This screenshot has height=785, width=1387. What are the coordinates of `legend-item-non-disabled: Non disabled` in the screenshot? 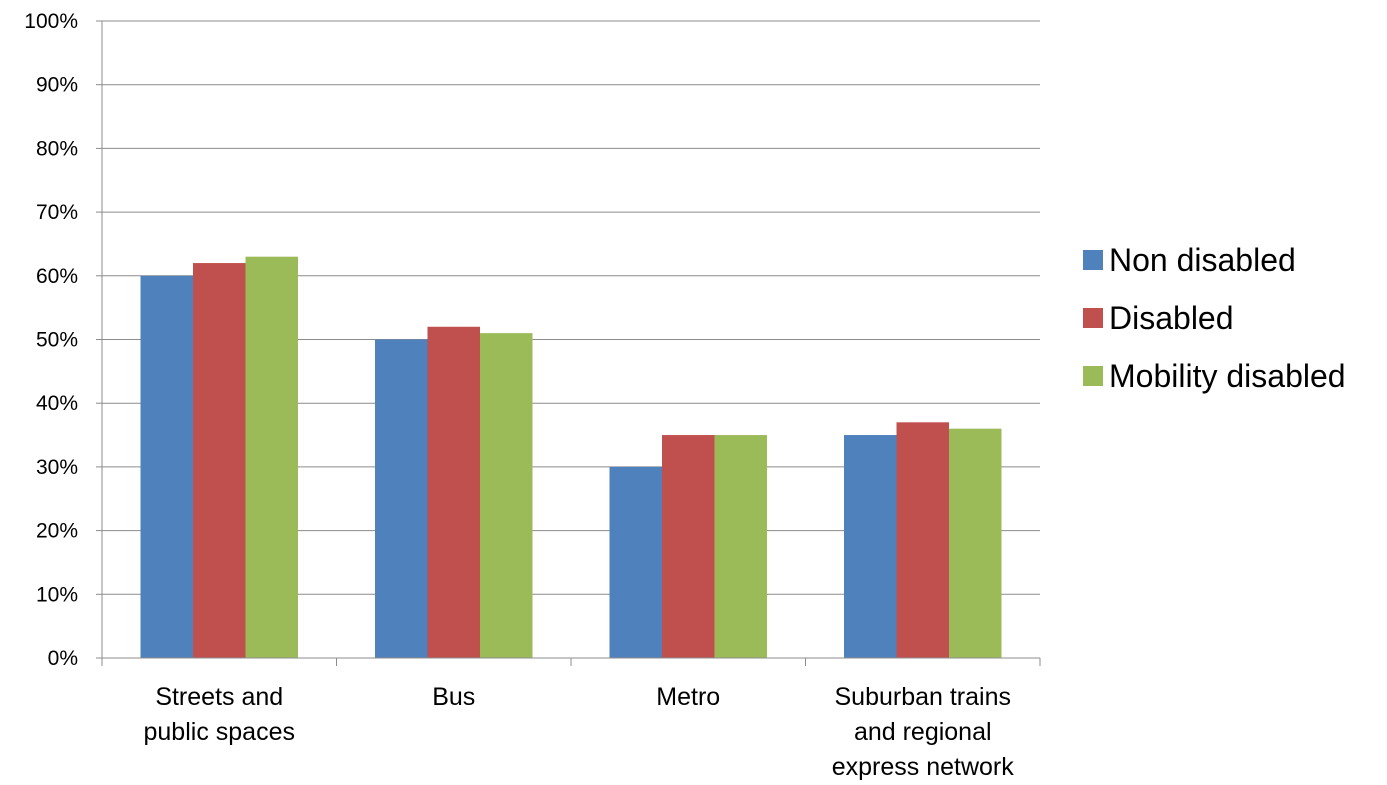 It's located at (1214, 260).